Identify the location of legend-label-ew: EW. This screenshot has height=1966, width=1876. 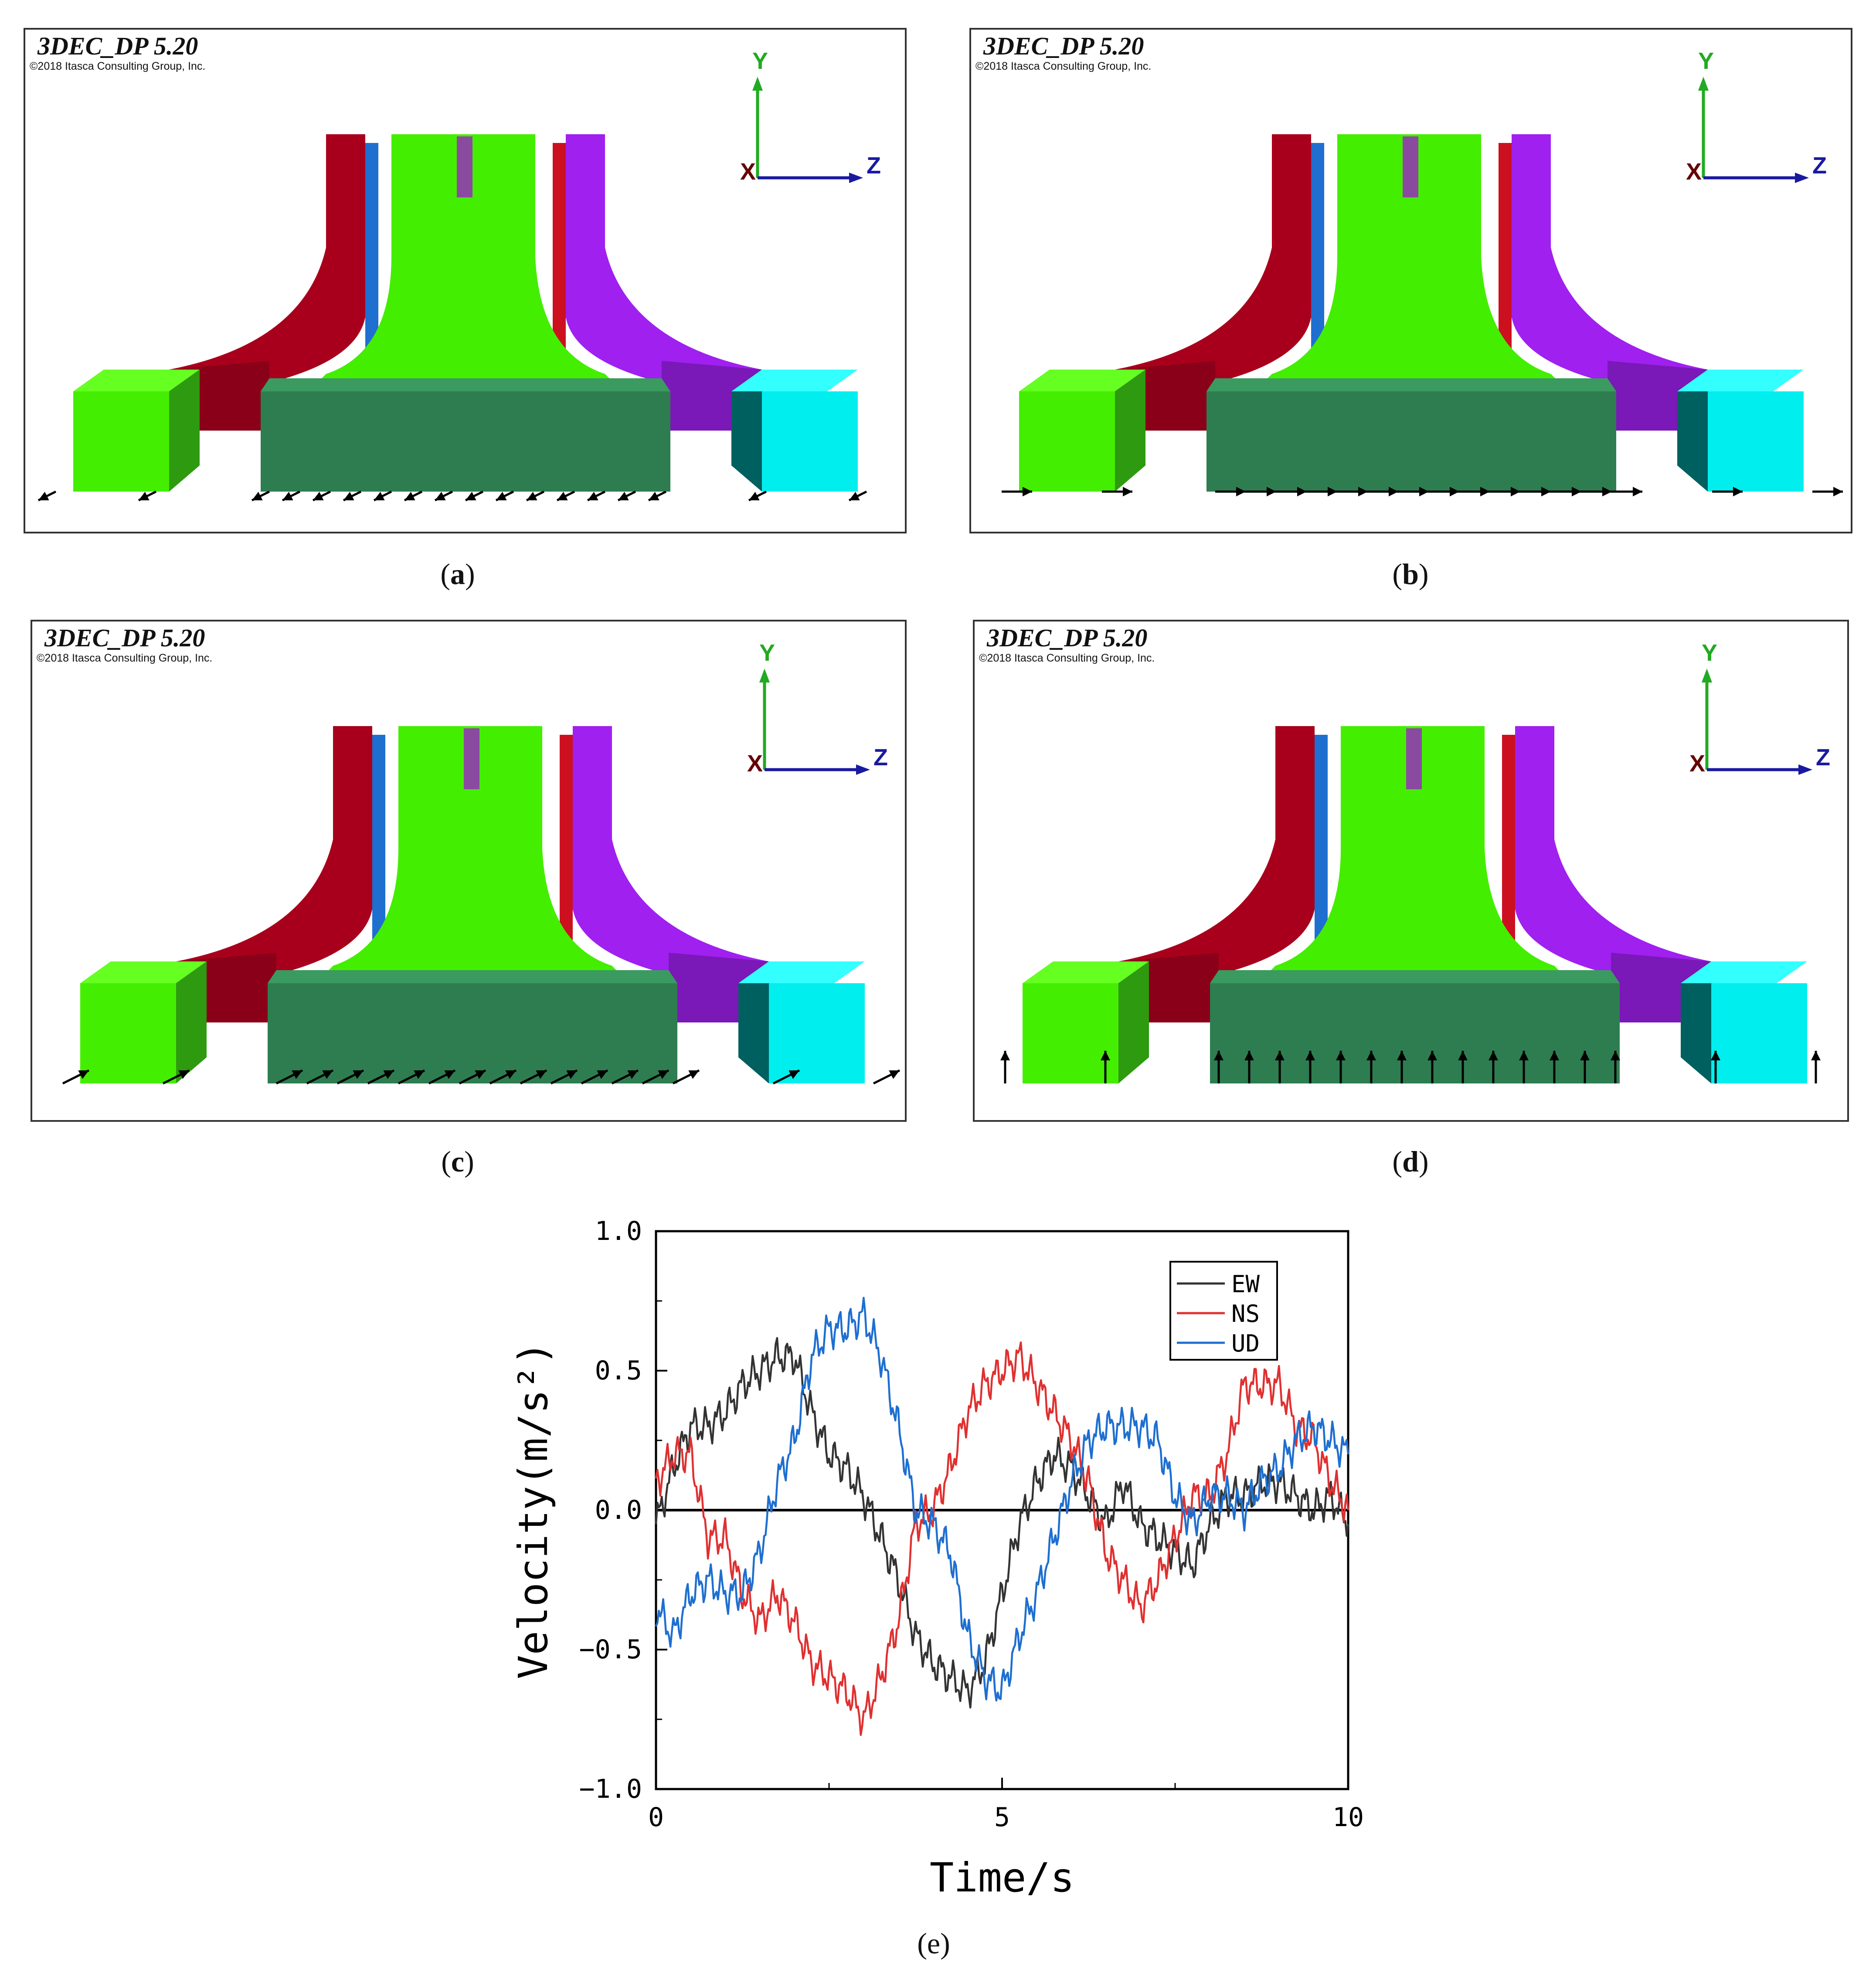
(1245, 1284).